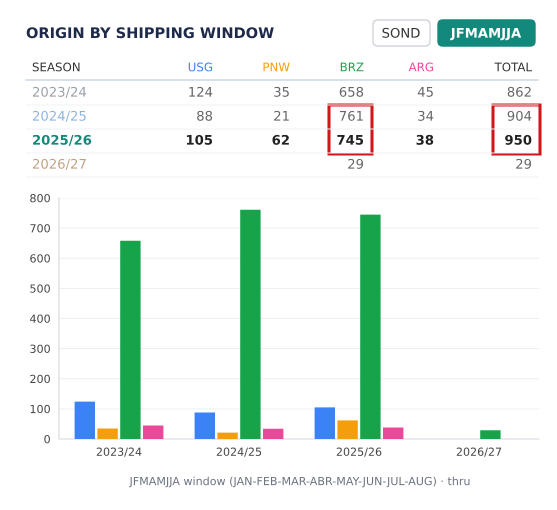 The image size is (557, 510). I want to click on x-tick-label: 2023/24, so click(119, 452).